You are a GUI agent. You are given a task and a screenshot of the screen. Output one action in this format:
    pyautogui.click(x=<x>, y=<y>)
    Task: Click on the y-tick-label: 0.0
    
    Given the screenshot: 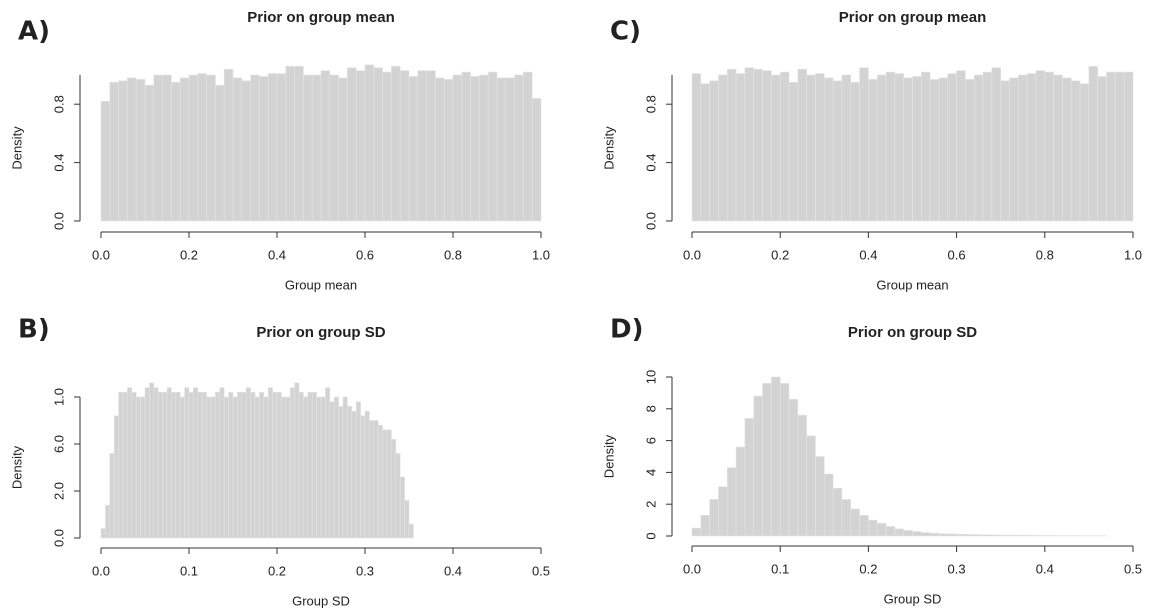 What is the action you would take?
    pyautogui.click(x=58, y=221)
    